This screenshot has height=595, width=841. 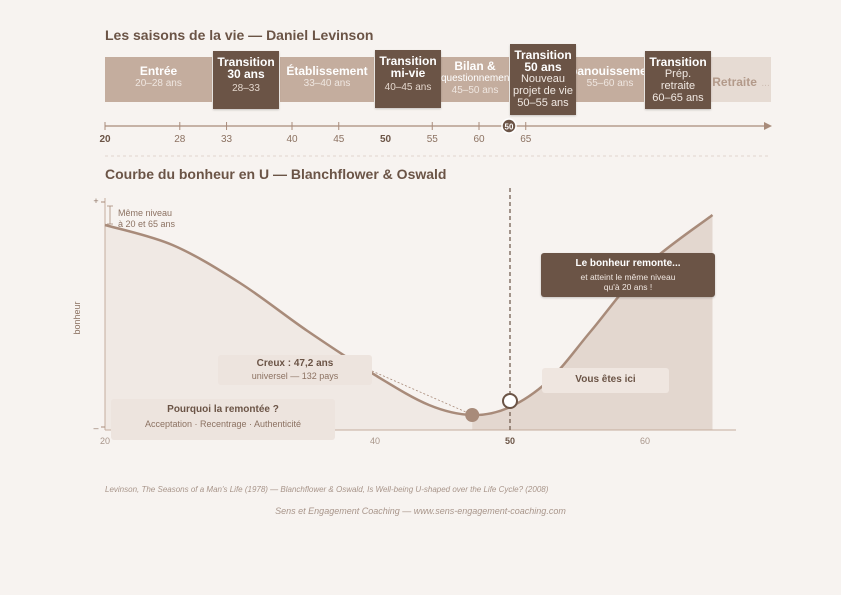 What do you see at coordinates (223, 409) in the screenshot?
I see `why-callout-title: Pourquoi la remontée ?` at bounding box center [223, 409].